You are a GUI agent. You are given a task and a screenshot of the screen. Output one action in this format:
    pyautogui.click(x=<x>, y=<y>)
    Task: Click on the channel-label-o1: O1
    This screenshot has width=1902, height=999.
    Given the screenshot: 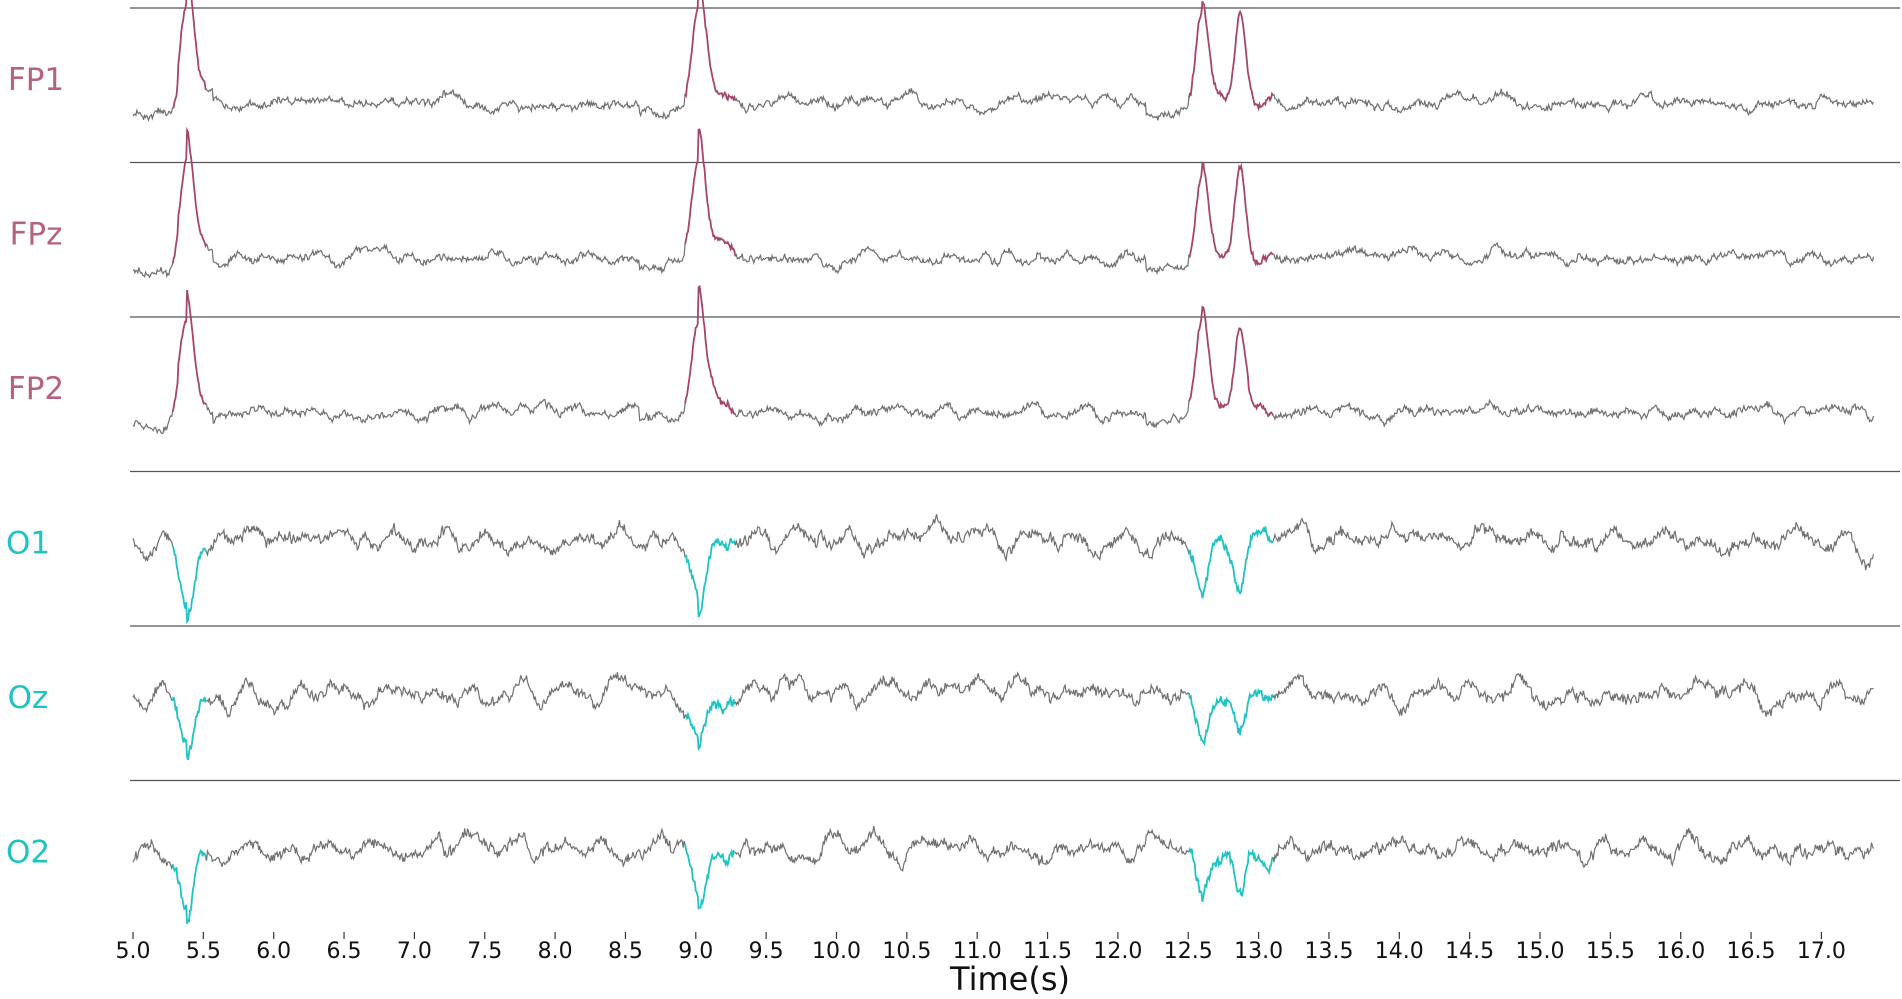 What is the action you would take?
    pyautogui.click(x=28, y=544)
    